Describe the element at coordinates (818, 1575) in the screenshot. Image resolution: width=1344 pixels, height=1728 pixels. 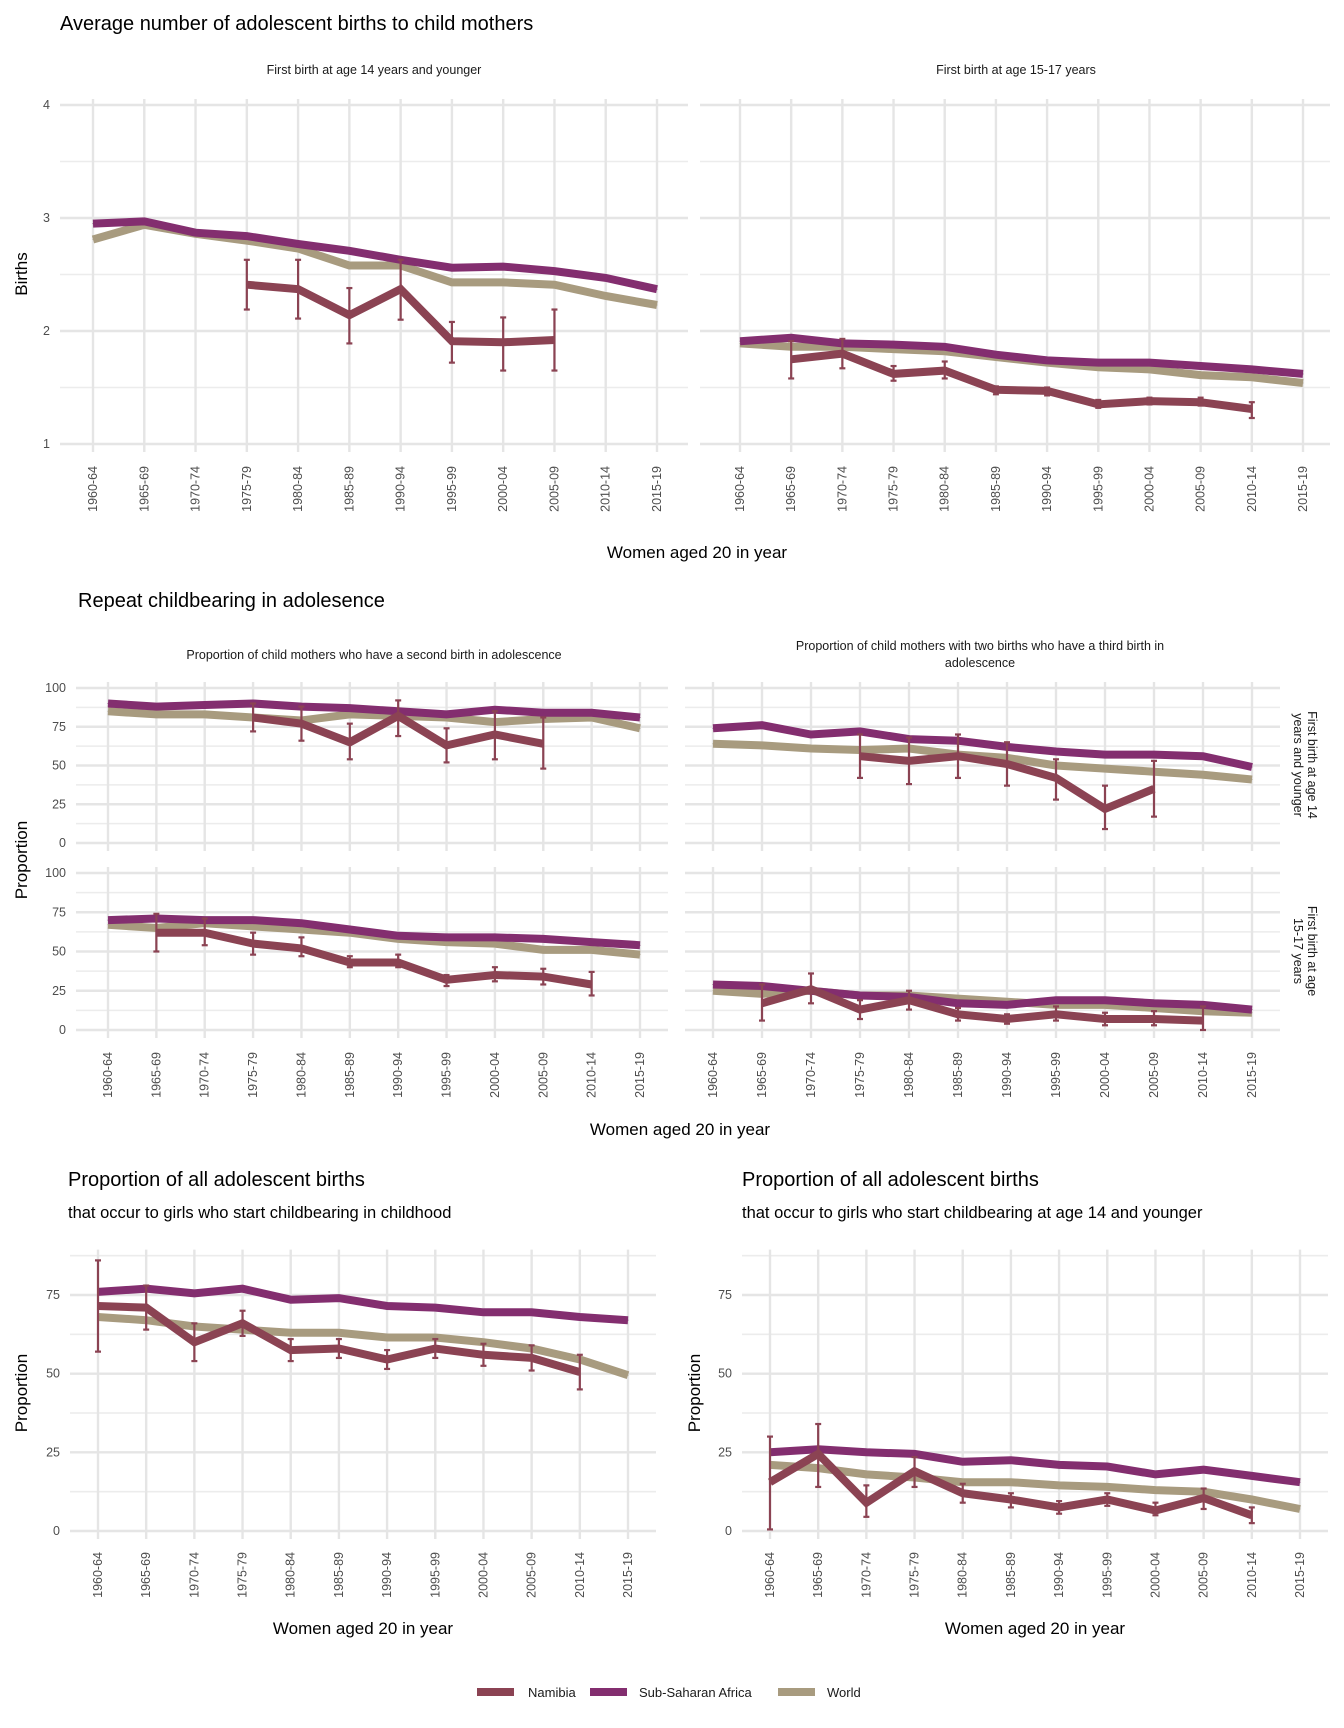
I see `x-tick-label: 1965-69` at that location.